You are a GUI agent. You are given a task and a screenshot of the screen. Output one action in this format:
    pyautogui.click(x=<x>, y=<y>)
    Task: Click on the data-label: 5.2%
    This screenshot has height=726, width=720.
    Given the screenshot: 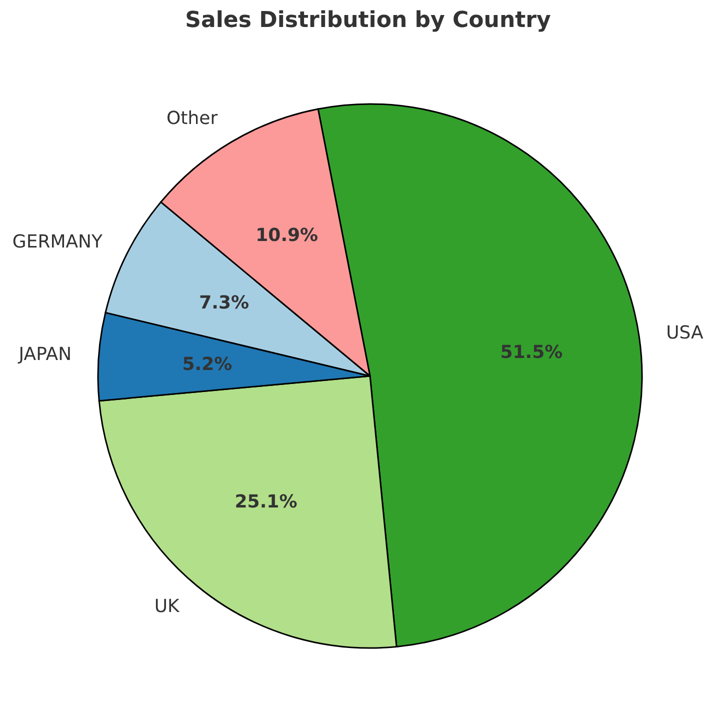 What is the action you would take?
    pyautogui.click(x=207, y=364)
    